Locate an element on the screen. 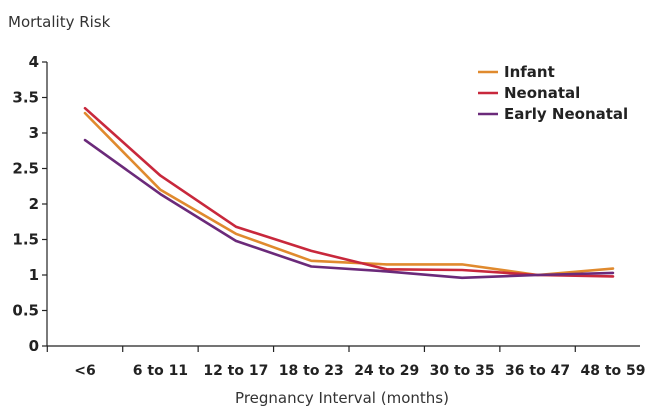 The image size is (645, 409). y-axis-label: Mortality Risk is located at coordinates (59, 22).